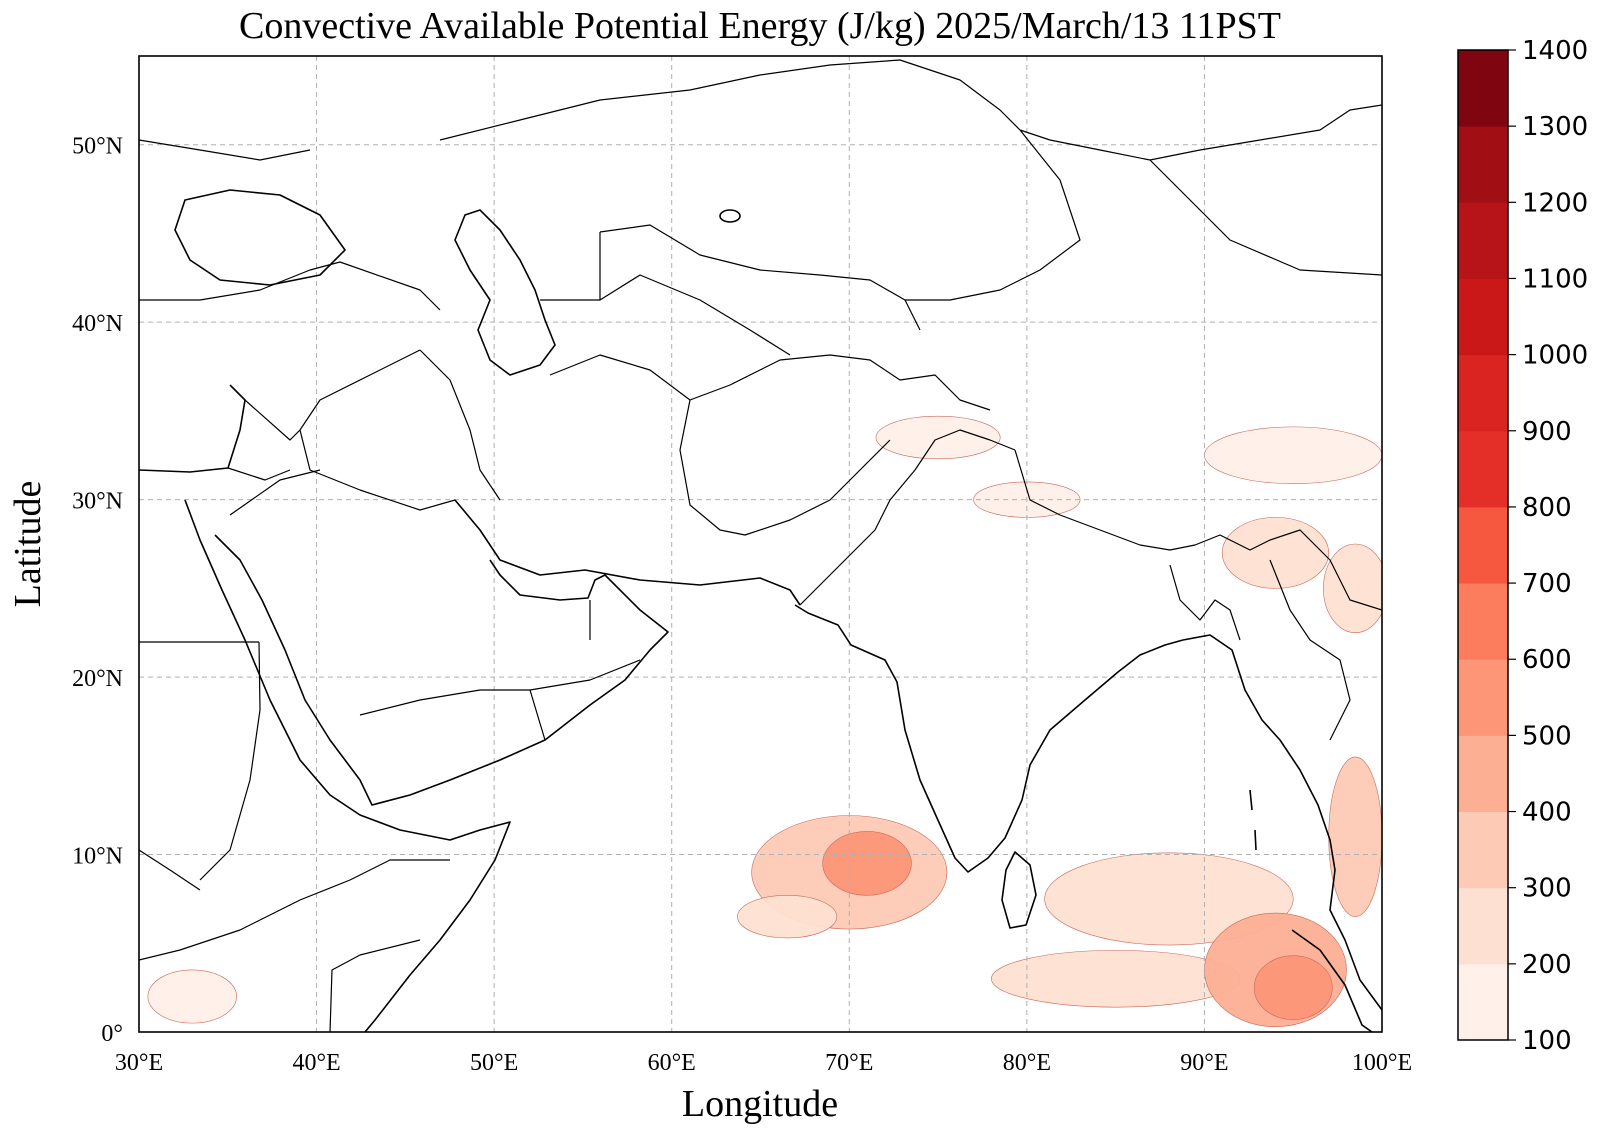 The height and width of the screenshot is (1136, 1605). Describe the element at coordinates (97, 590) in the screenshot. I see `y-axis-ticks: 0° 10°N 20°N 30°N 40°N 50°N` at that location.